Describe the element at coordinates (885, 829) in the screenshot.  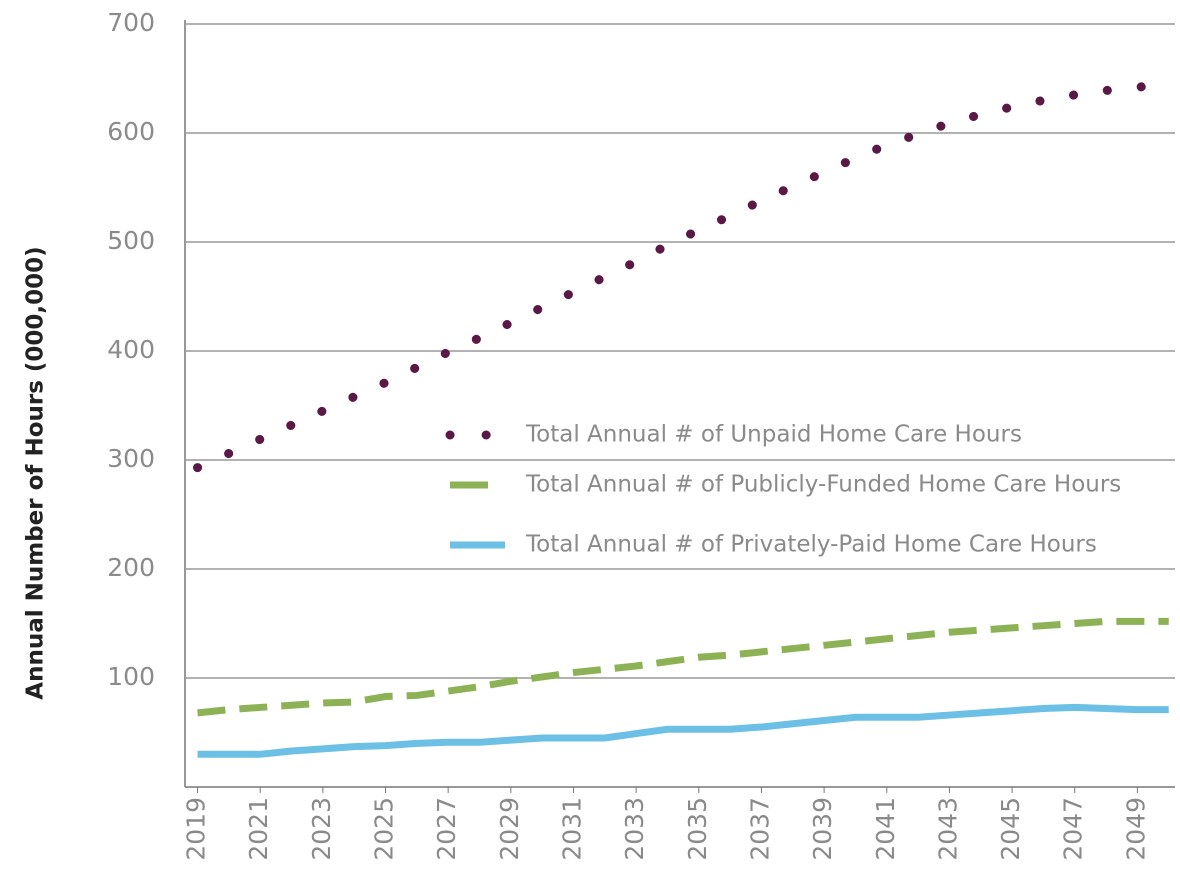
I see `x-tick-label: 2041` at that location.